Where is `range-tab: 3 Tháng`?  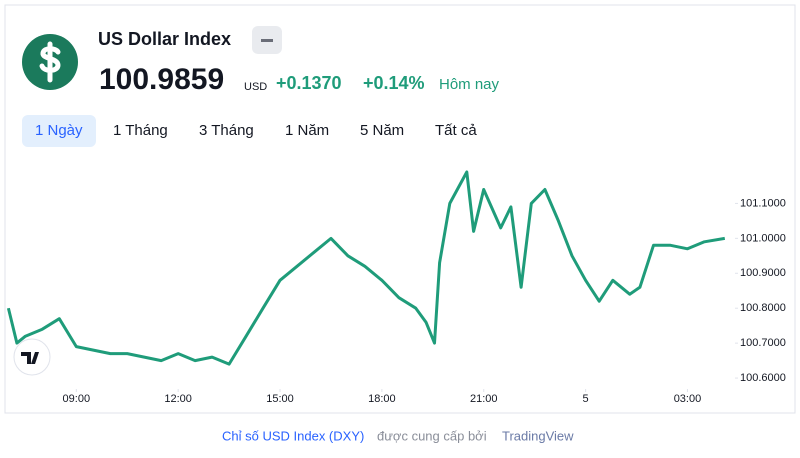
range-tab: 3 Tháng is located at coordinates (226, 130).